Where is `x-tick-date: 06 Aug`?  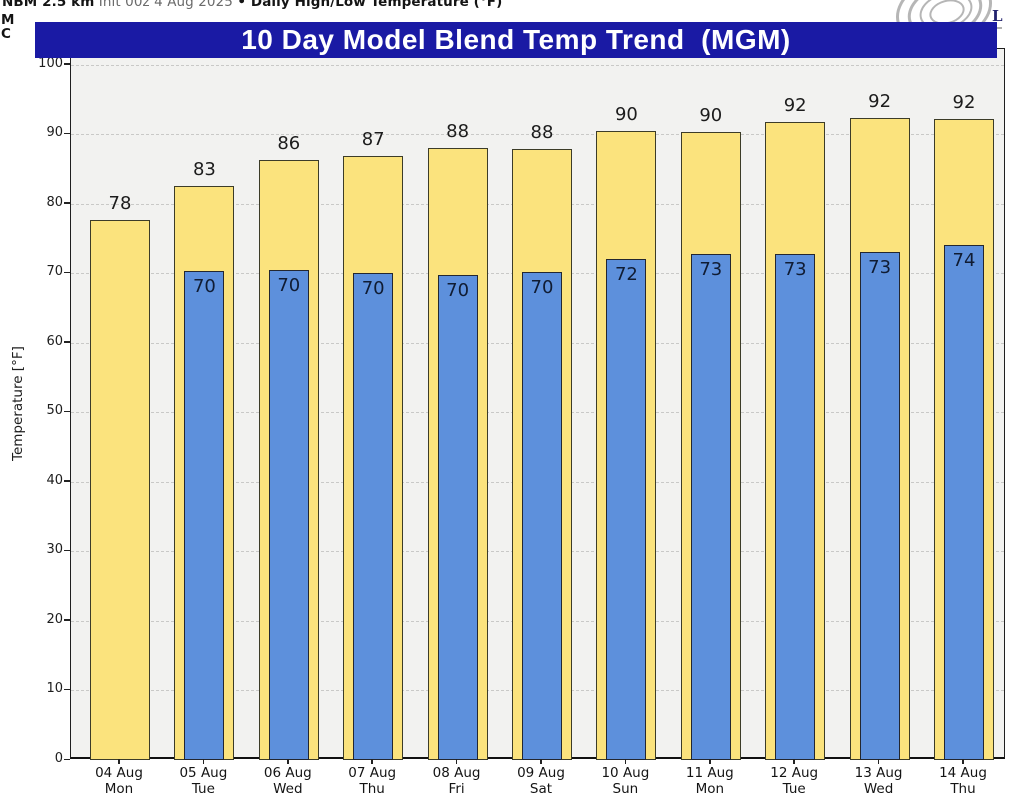 x-tick-date: 06 Aug is located at coordinates (287, 773).